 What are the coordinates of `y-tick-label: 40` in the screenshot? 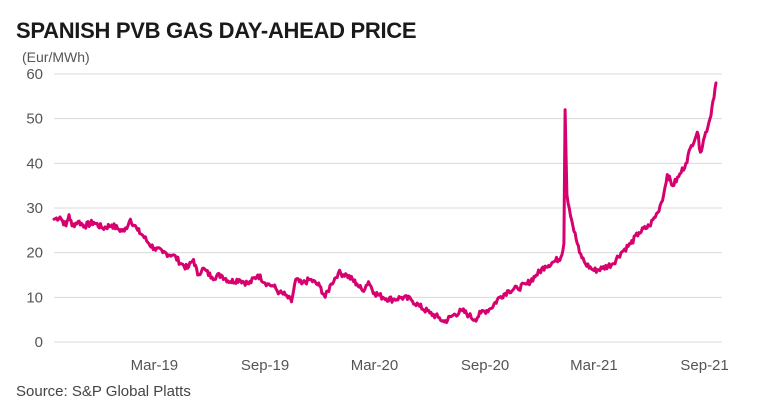 It's located at (34, 163).